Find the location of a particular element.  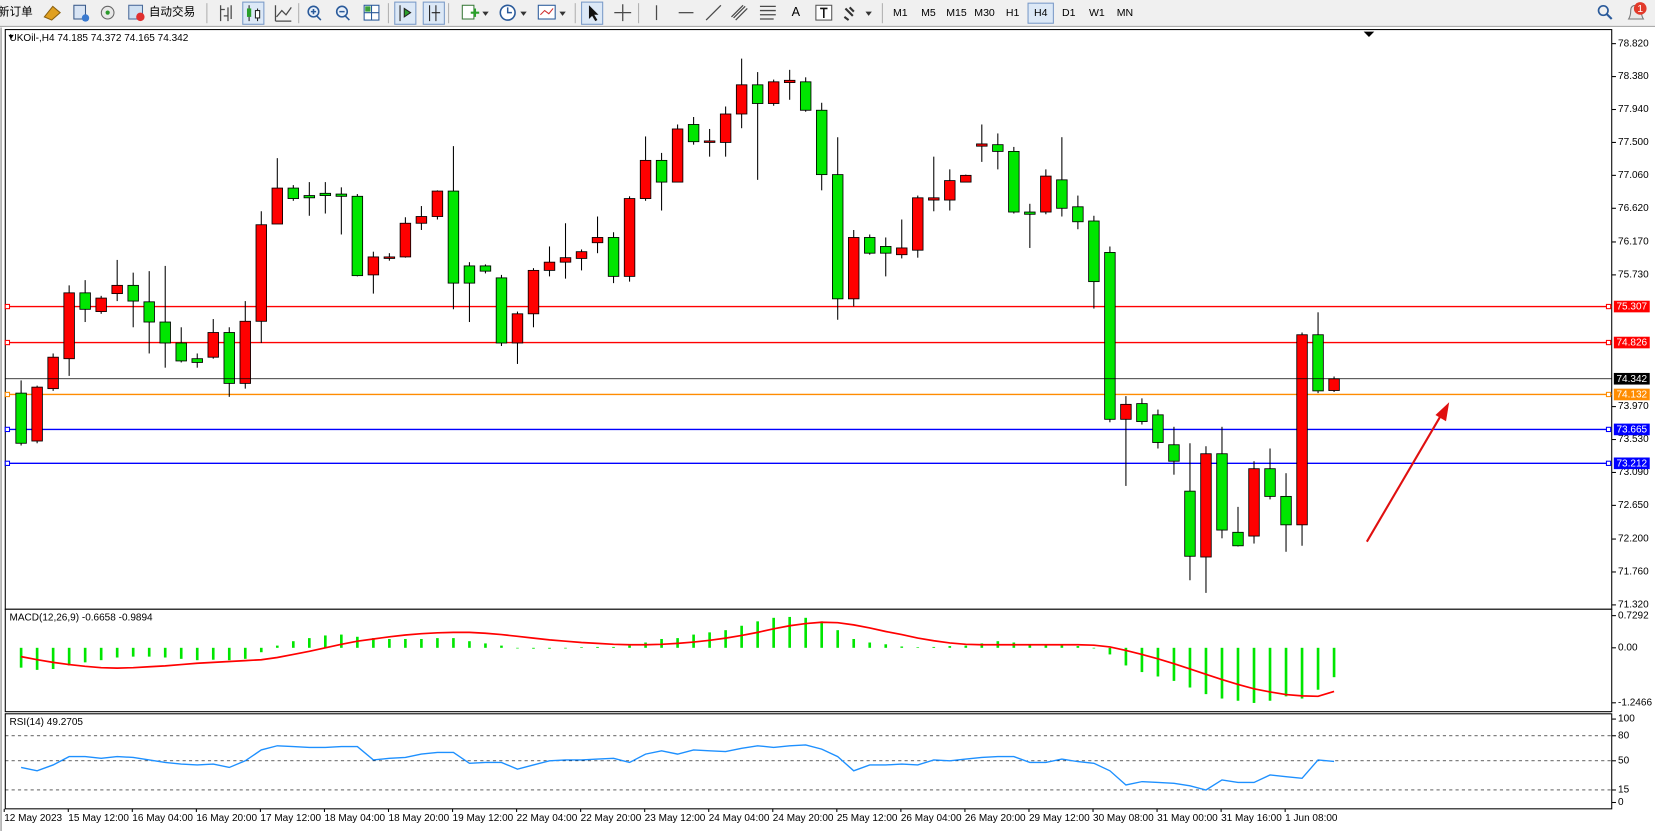

autoscroll-button is located at coordinates (405, 13).